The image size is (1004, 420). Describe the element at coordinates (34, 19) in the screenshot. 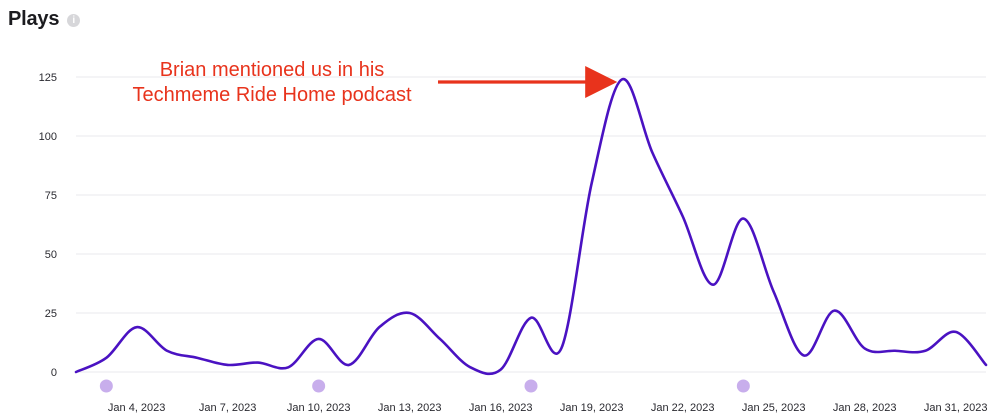

I see `chart-title: Plays` at that location.